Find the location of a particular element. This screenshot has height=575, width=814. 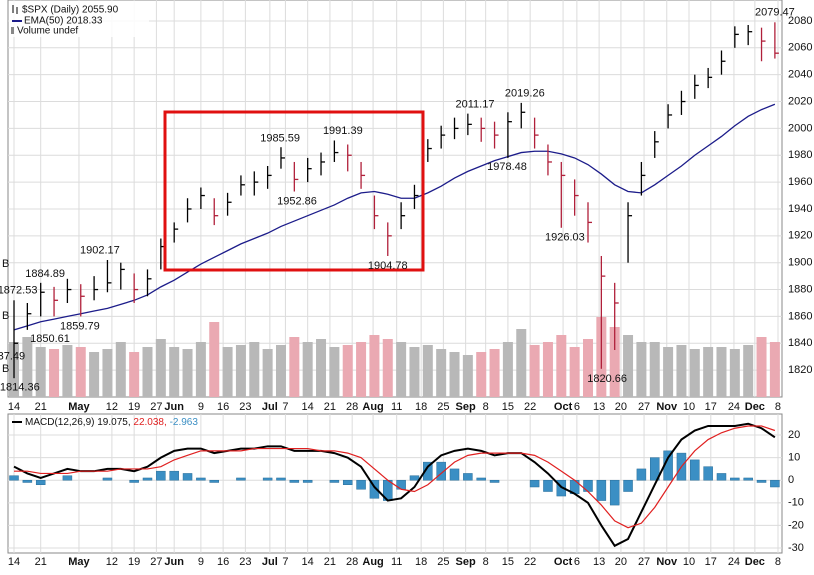

legend-ema: EMA(50) 2018.33 is located at coordinates (63, 21).